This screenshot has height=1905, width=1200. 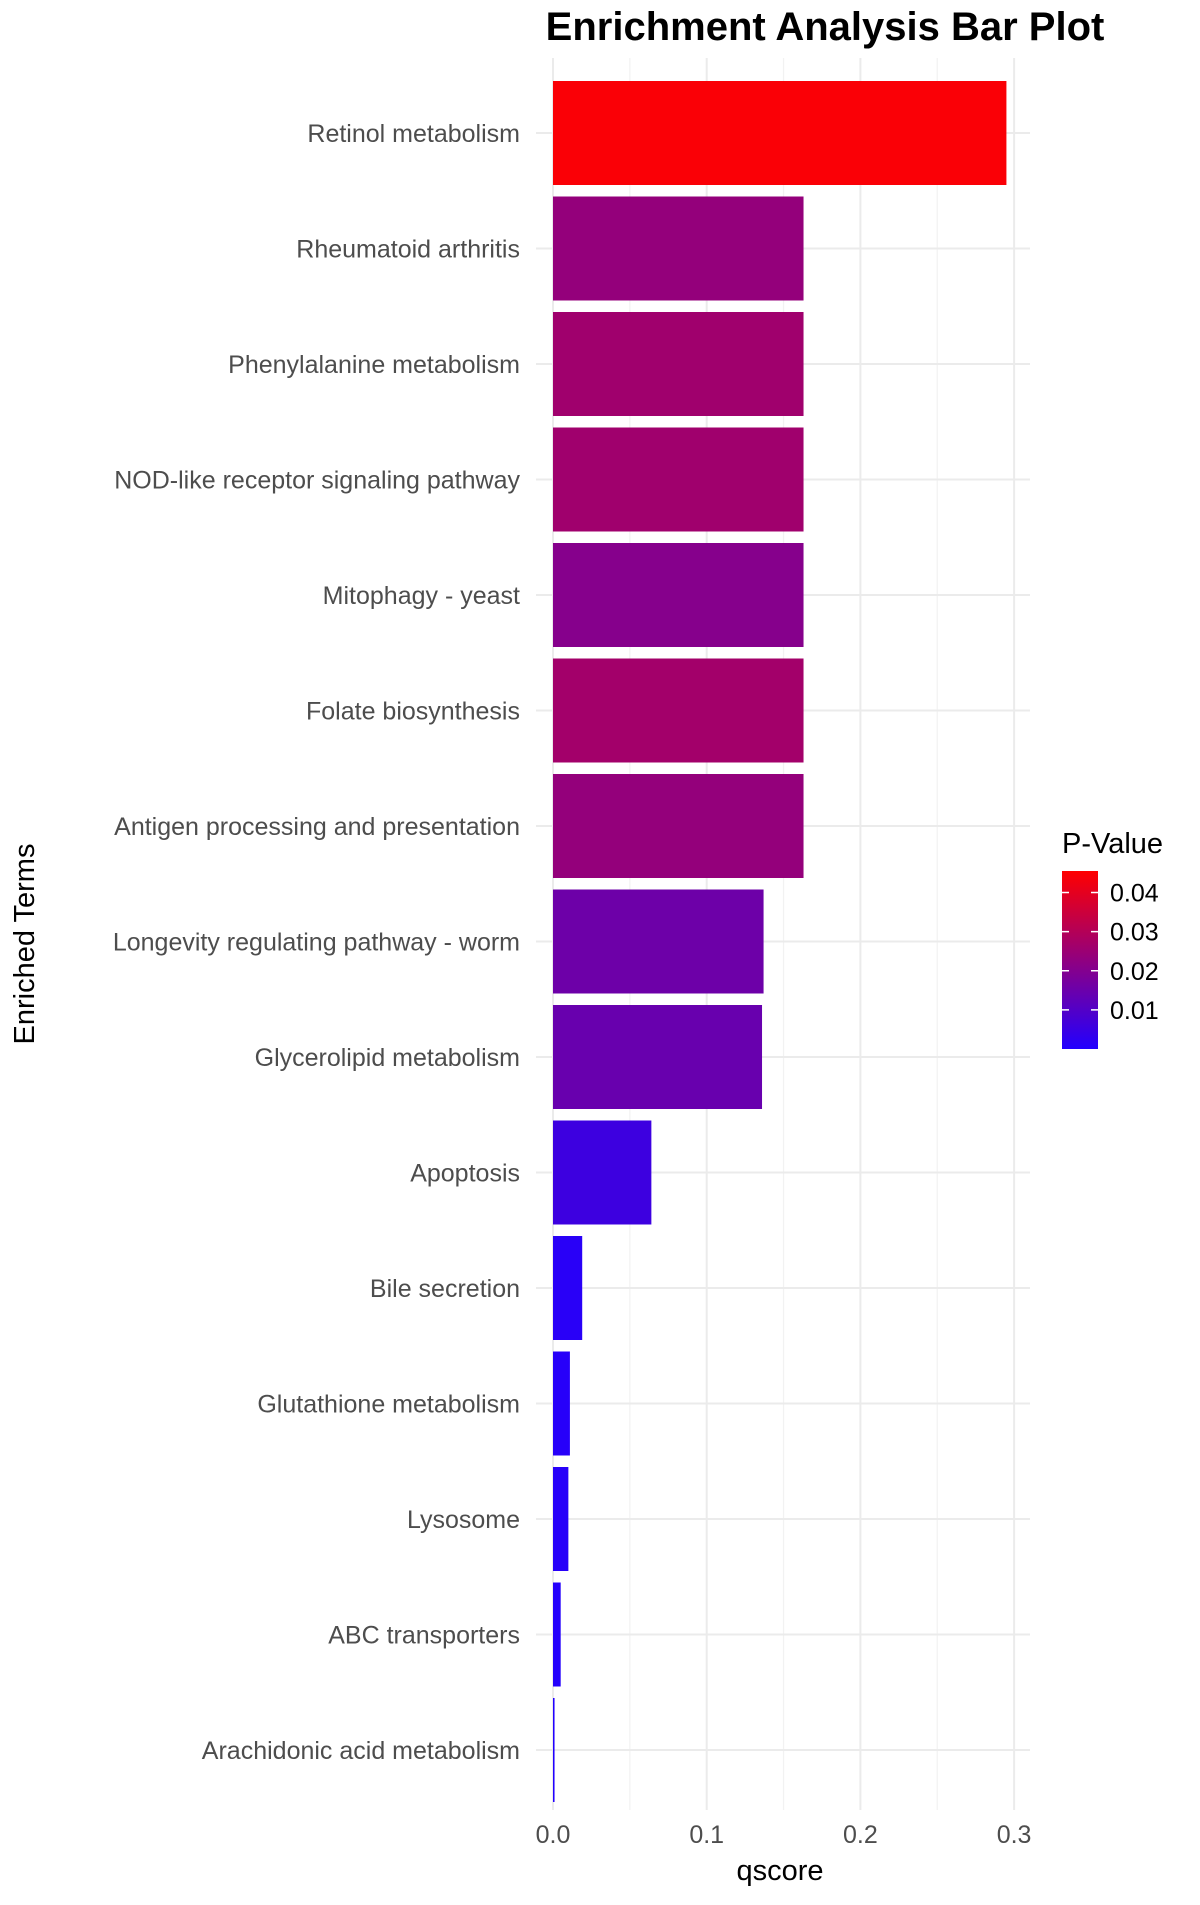 I want to click on category-label: Glycerolipid metabolism, so click(x=387, y=1058).